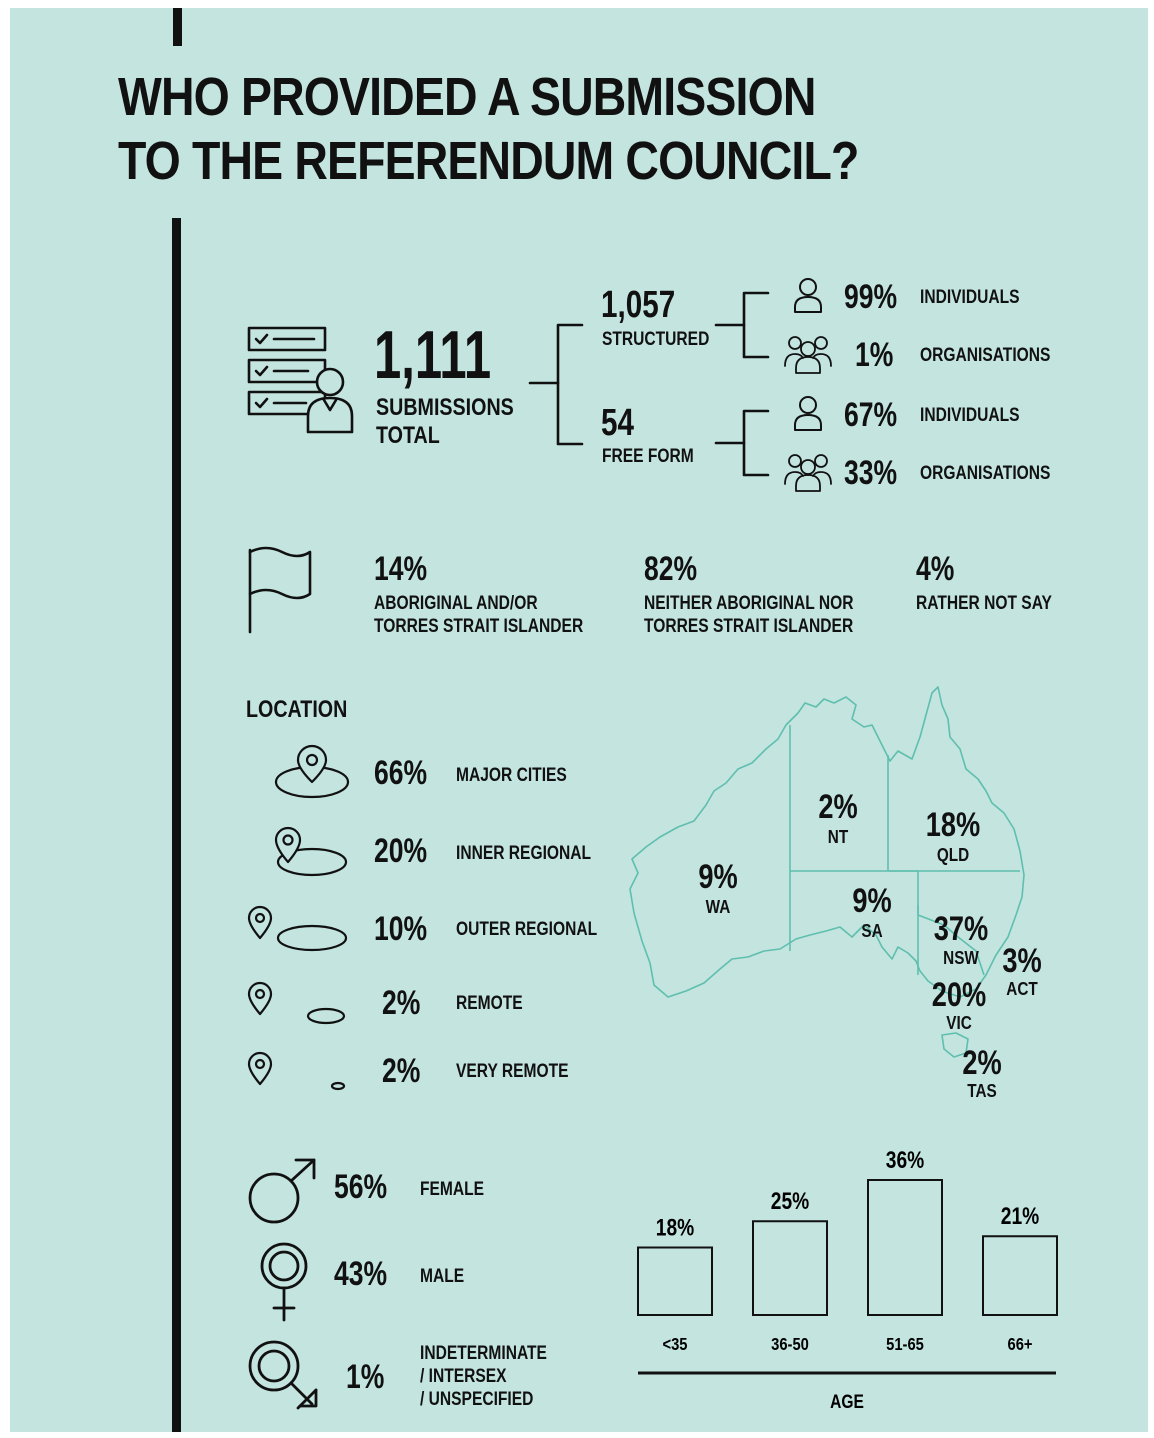 This screenshot has width=1154, height=1438. Describe the element at coordinates (401, 569) in the screenshot. I see `identity-aboriginal-pct: 14%` at that location.